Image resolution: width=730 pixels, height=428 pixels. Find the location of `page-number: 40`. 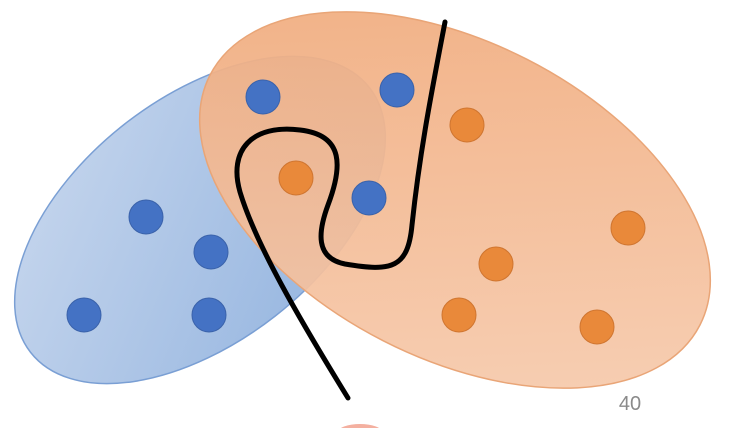

page-number: 40 is located at coordinates (630, 404).